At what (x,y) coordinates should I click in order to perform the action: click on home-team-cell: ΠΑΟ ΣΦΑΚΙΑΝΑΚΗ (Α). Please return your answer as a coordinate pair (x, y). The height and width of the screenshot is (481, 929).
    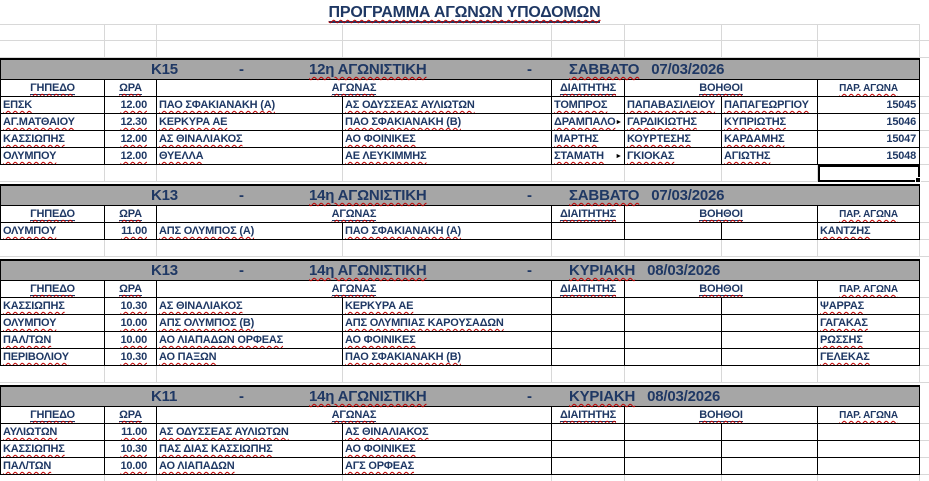
    Looking at the image, I should click on (250, 105).